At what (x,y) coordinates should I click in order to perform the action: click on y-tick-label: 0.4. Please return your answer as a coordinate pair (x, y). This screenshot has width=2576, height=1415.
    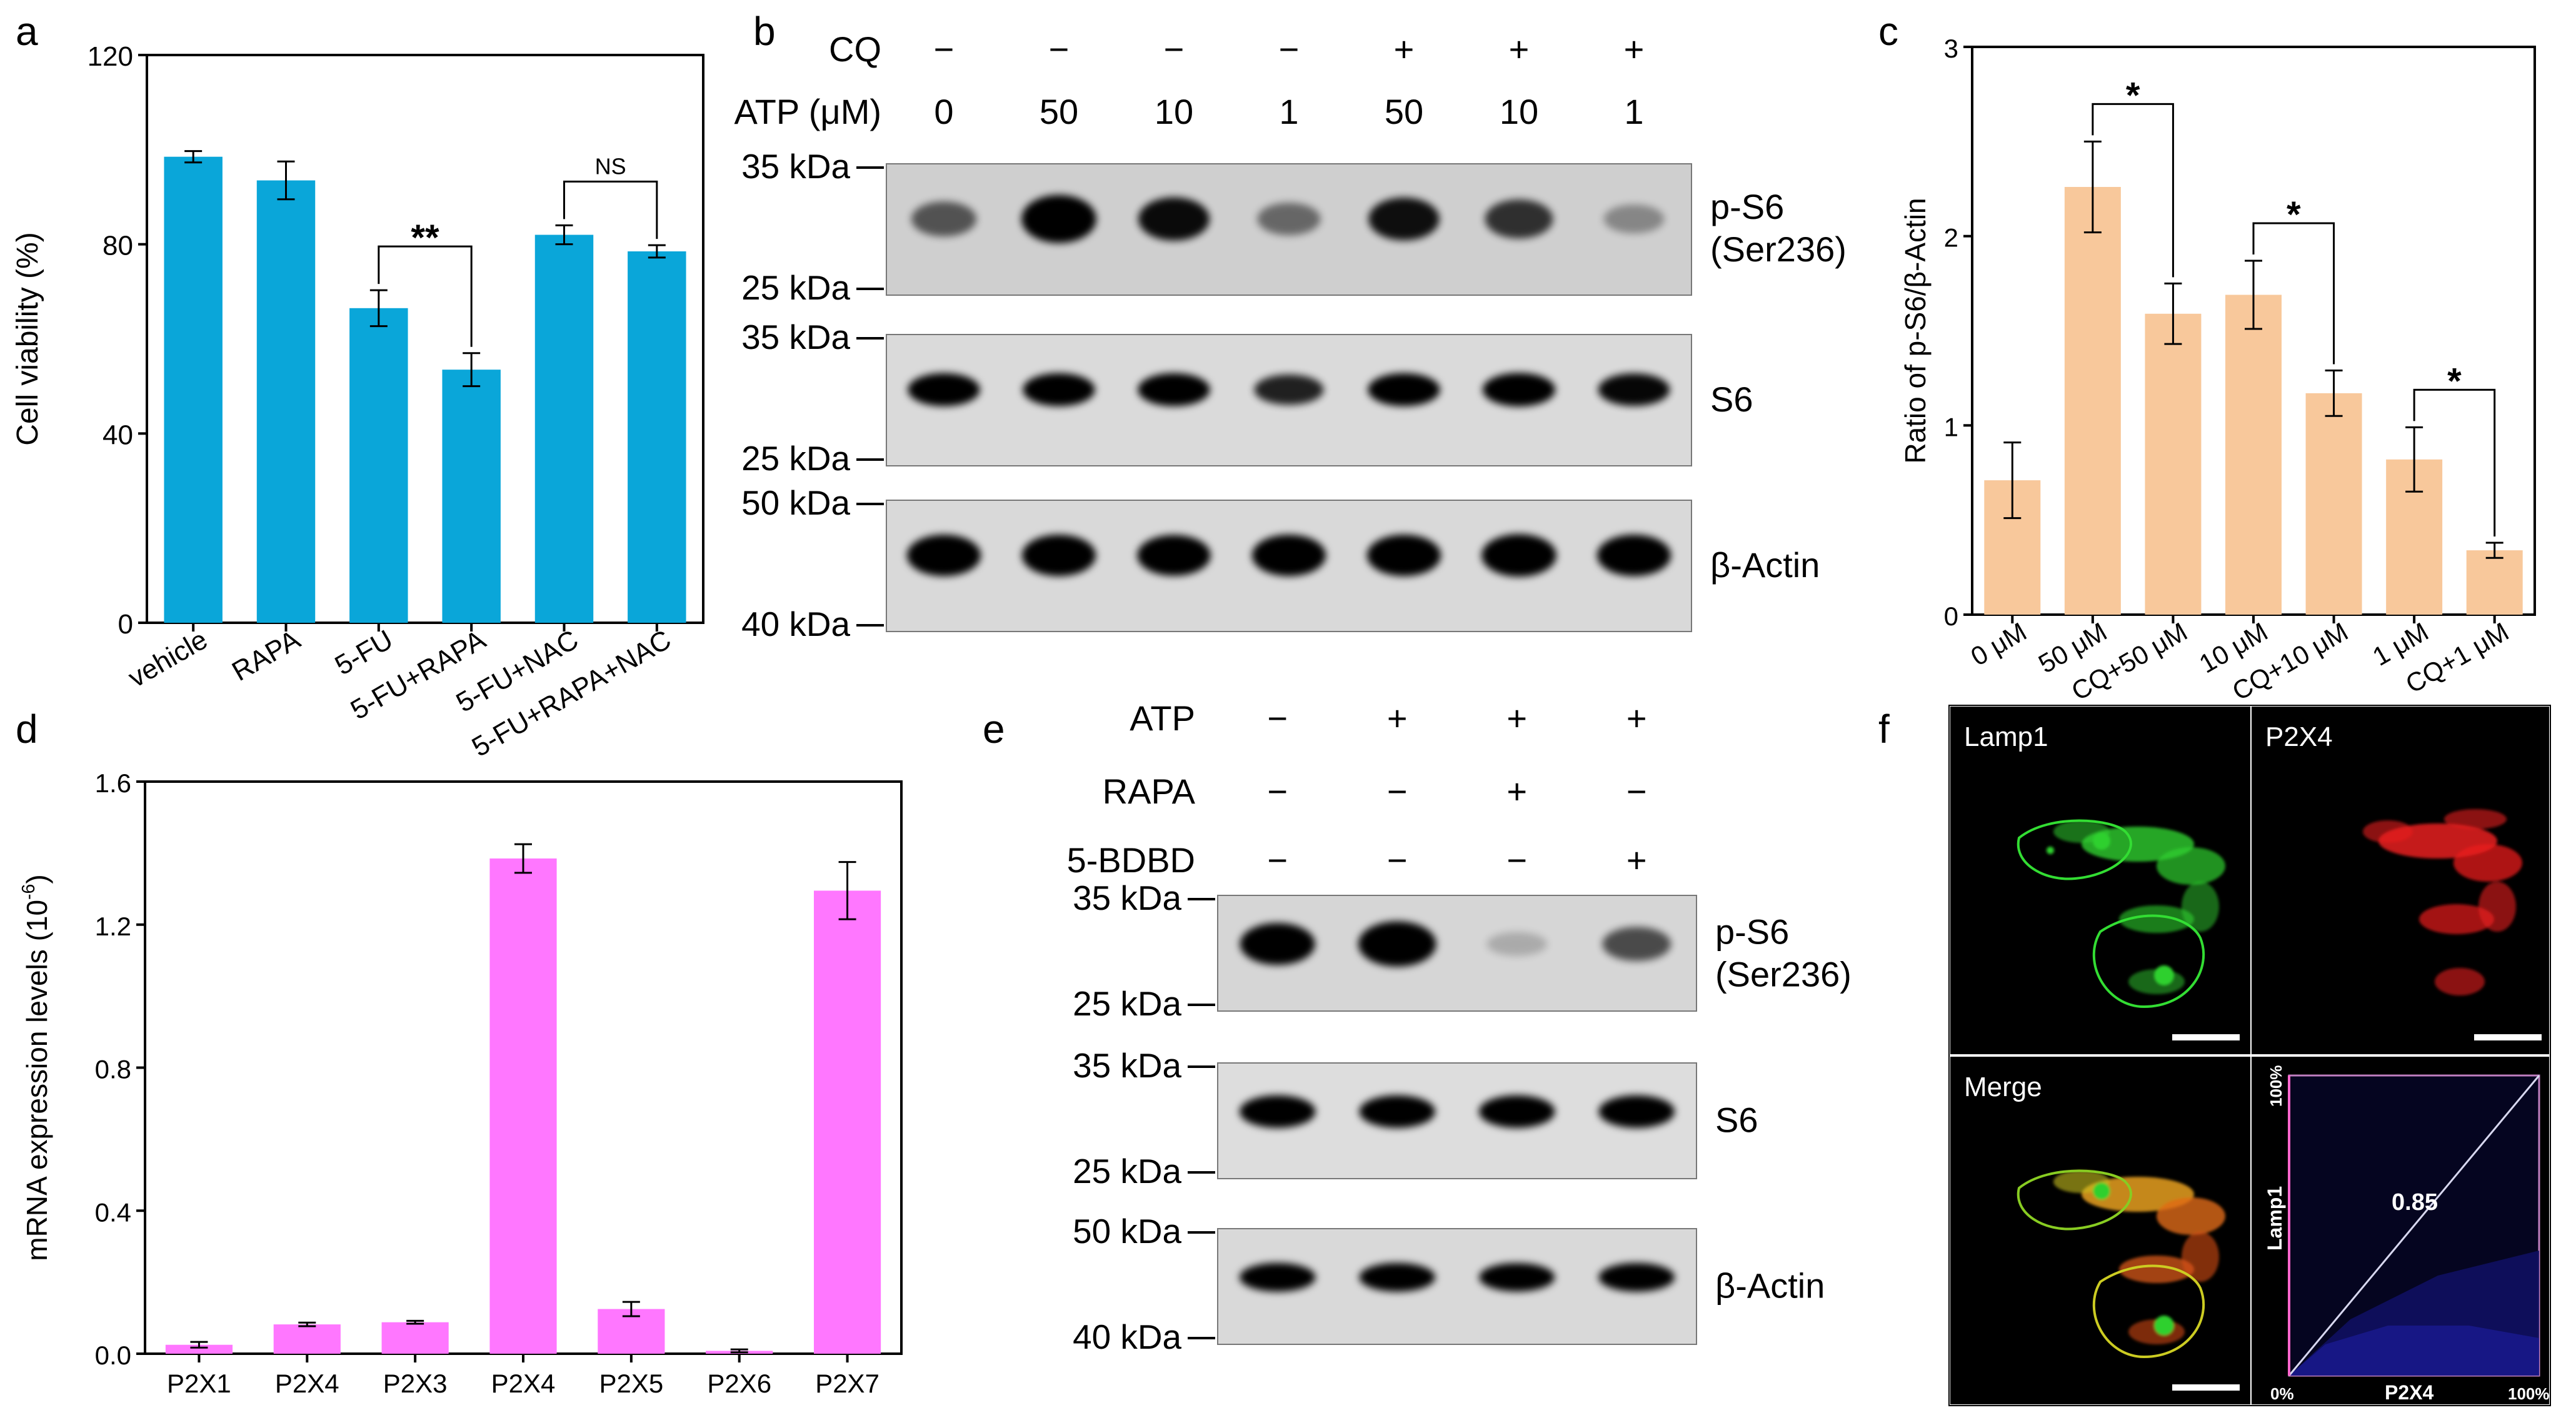
    Looking at the image, I should click on (113, 1212).